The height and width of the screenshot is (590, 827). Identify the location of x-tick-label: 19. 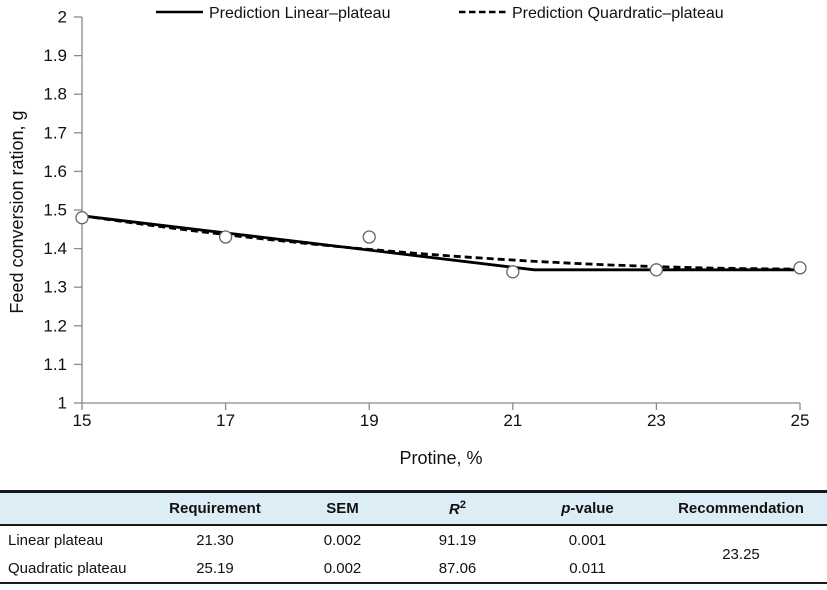
(369, 420).